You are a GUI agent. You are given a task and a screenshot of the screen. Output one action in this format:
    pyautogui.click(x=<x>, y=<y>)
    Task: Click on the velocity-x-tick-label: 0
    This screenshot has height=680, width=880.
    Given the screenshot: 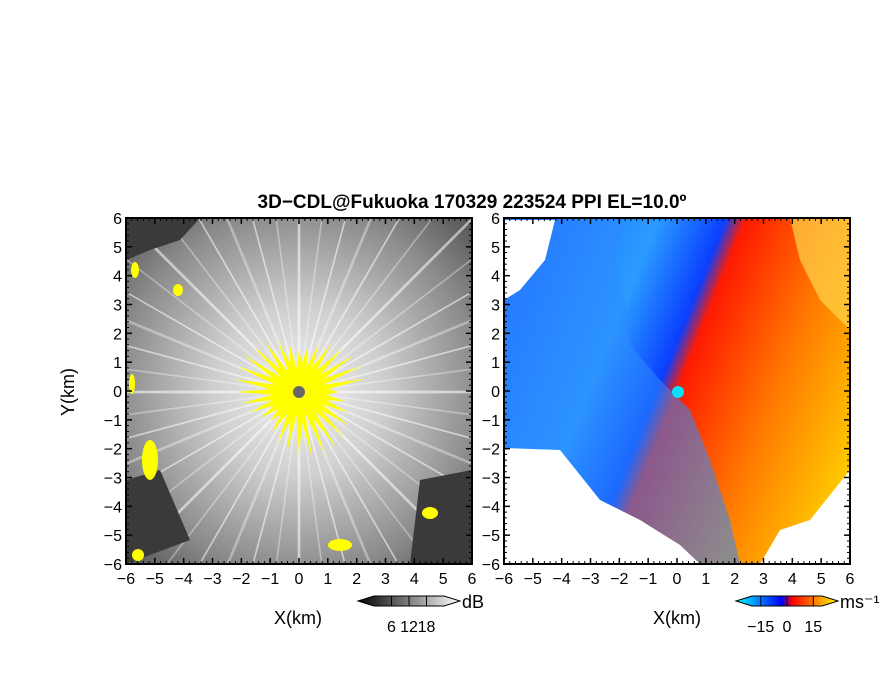 What is the action you would take?
    pyautogui.click(x=677, y=579)
    